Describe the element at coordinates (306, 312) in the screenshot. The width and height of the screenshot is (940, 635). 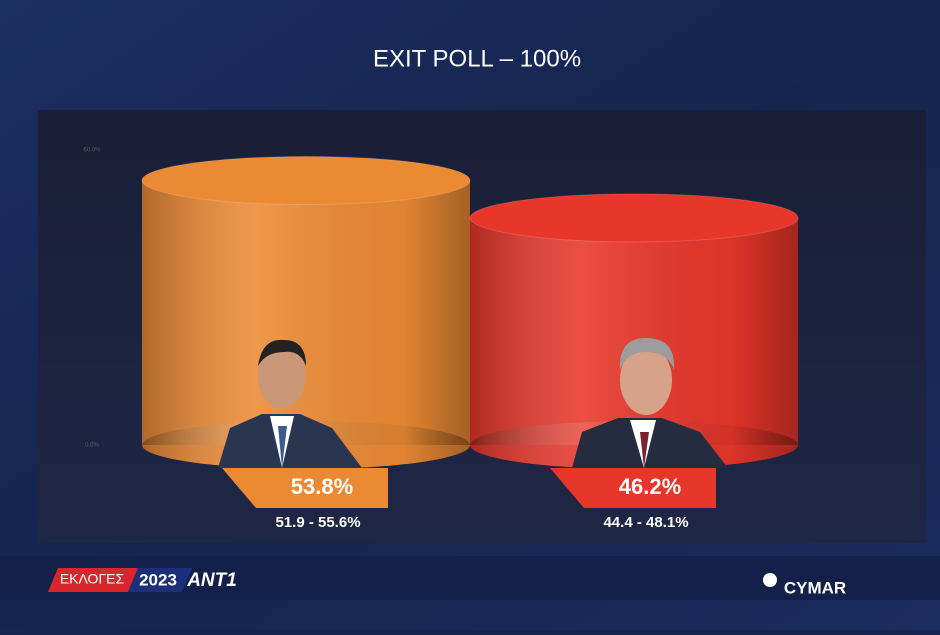
I see `bar-shade` at that location.